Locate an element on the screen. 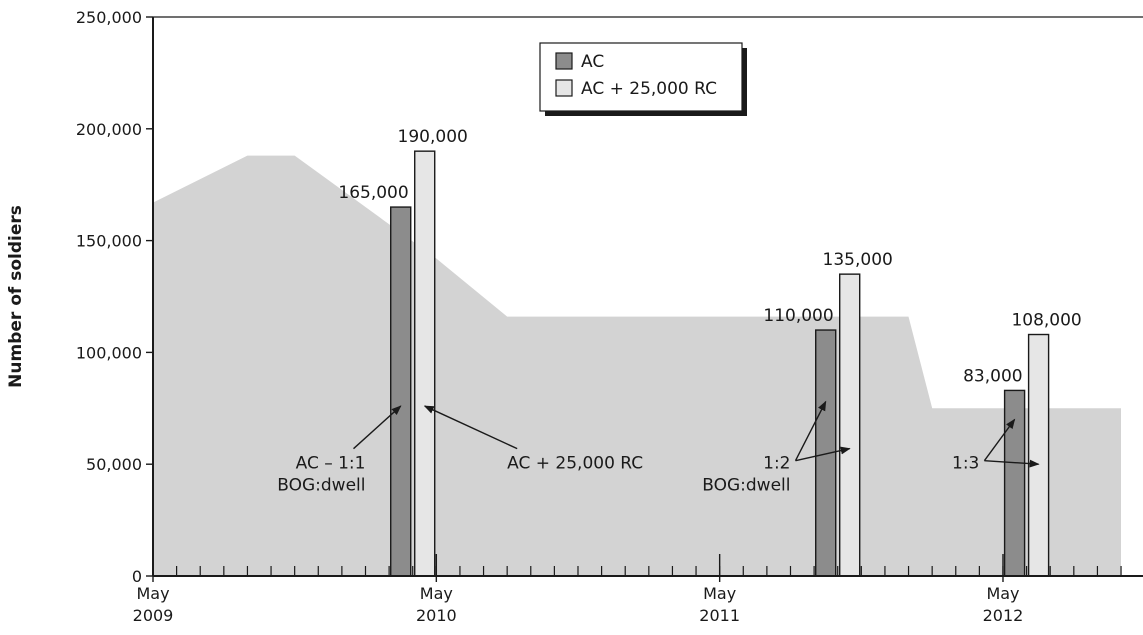 The width and height of the screenshot is (1143, 635). x-tick-label-year: 2012 is located at coordinates (1003, 615).